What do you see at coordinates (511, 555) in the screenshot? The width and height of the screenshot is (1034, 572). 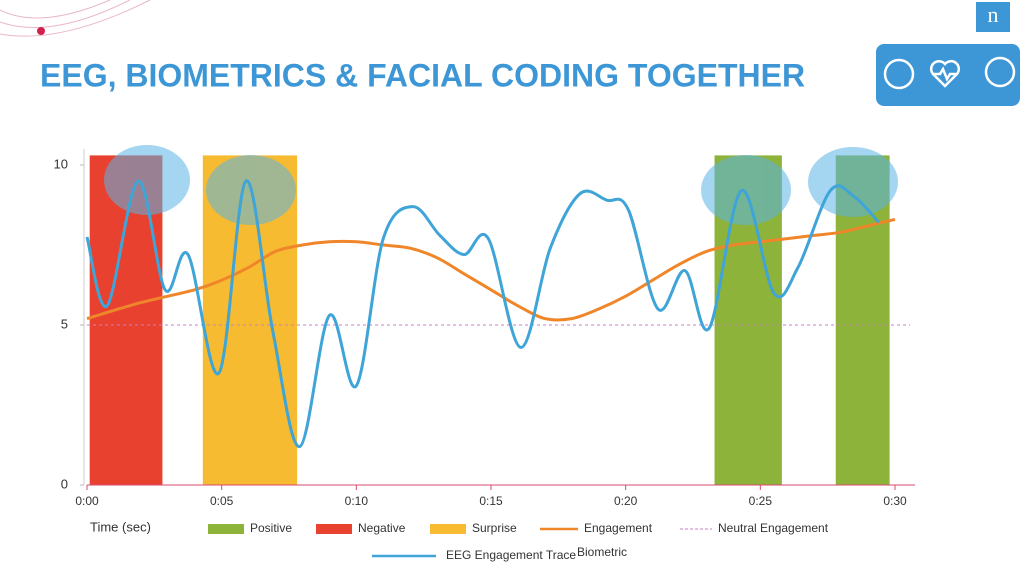 I see `legend-label: EEG Engagement Trace` at bounding box center [511, 555].